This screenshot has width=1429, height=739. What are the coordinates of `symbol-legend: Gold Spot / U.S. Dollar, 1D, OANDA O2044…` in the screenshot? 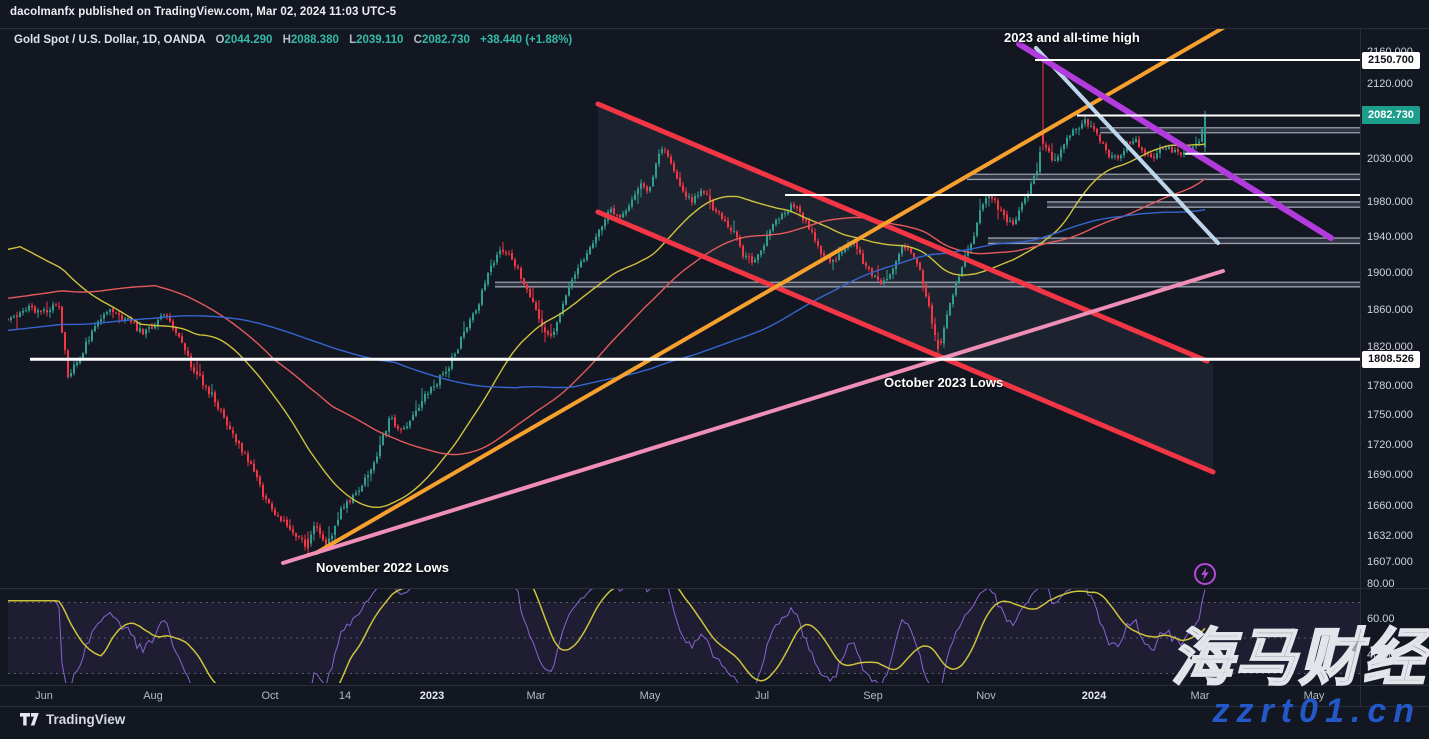 It's located at (293, 40).